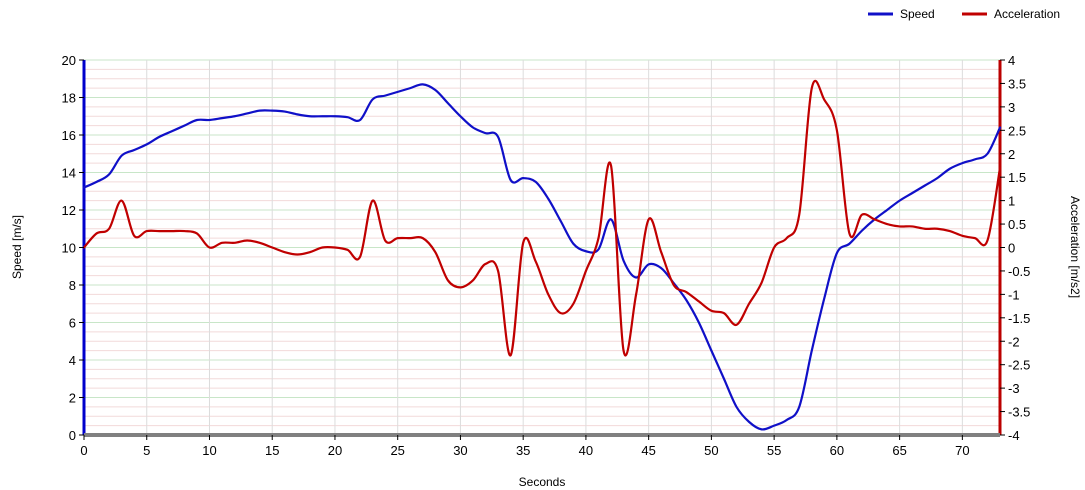 The width and height of the screenshot is (1085, 490). Describe the element at coordinates (1011, 248) in the screenshot. I see `y-right-tick-label: 0` at that location.